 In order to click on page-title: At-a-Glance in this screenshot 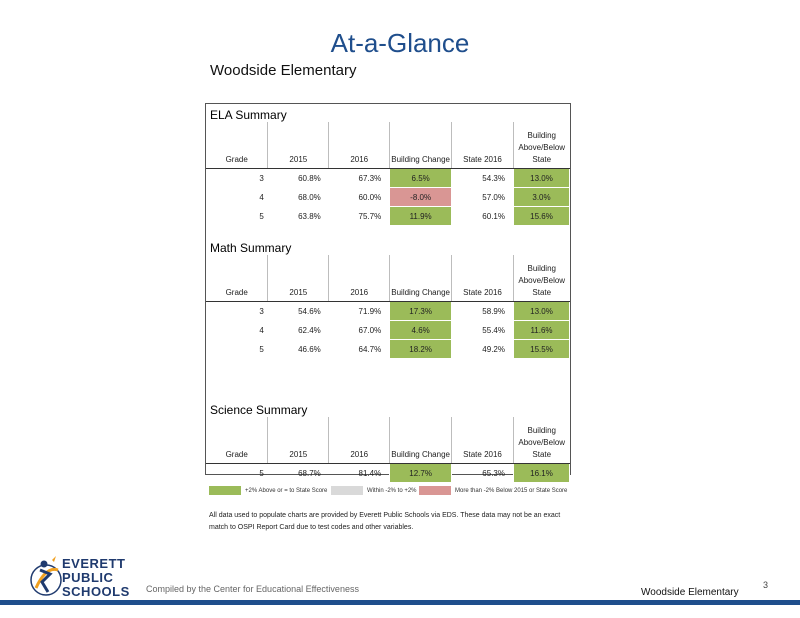, I will do `click(400, 43)`.